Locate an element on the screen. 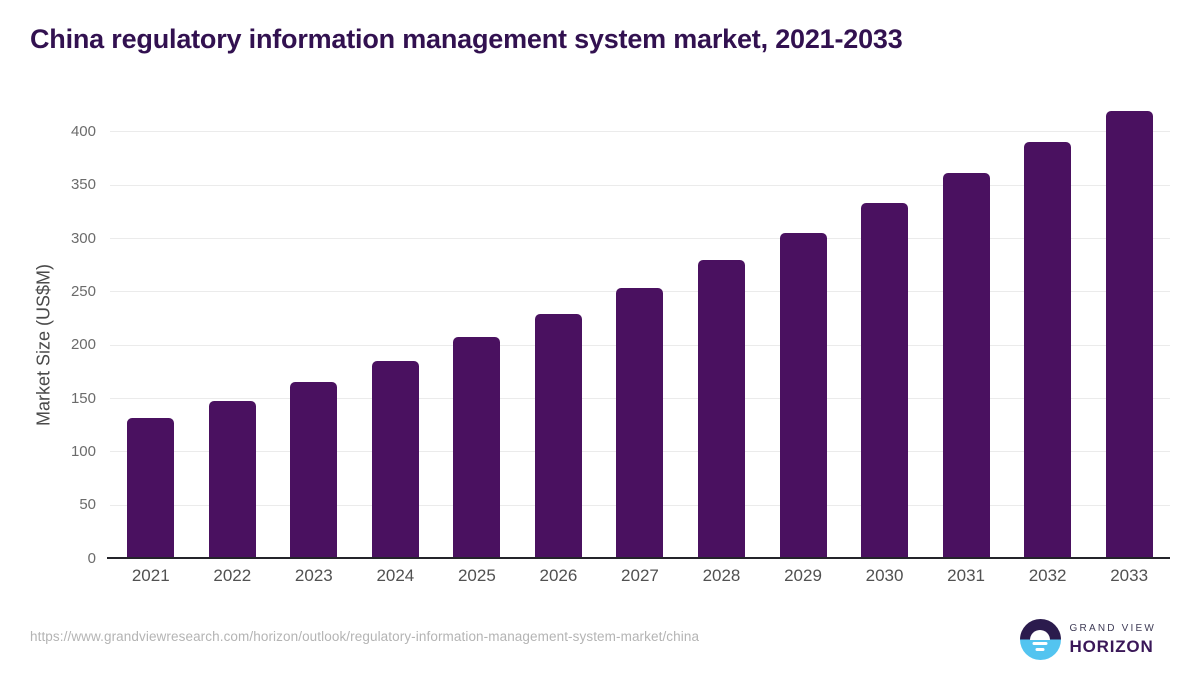 The width and height of the screenshot is (1200, 675). bar-2027 is located at coordinates (640, 423).